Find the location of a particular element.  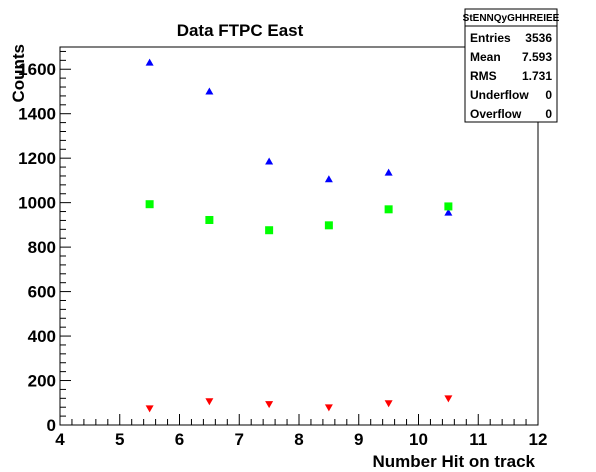

chart-title: Data FTPC East is located at coordinates (240, 30).